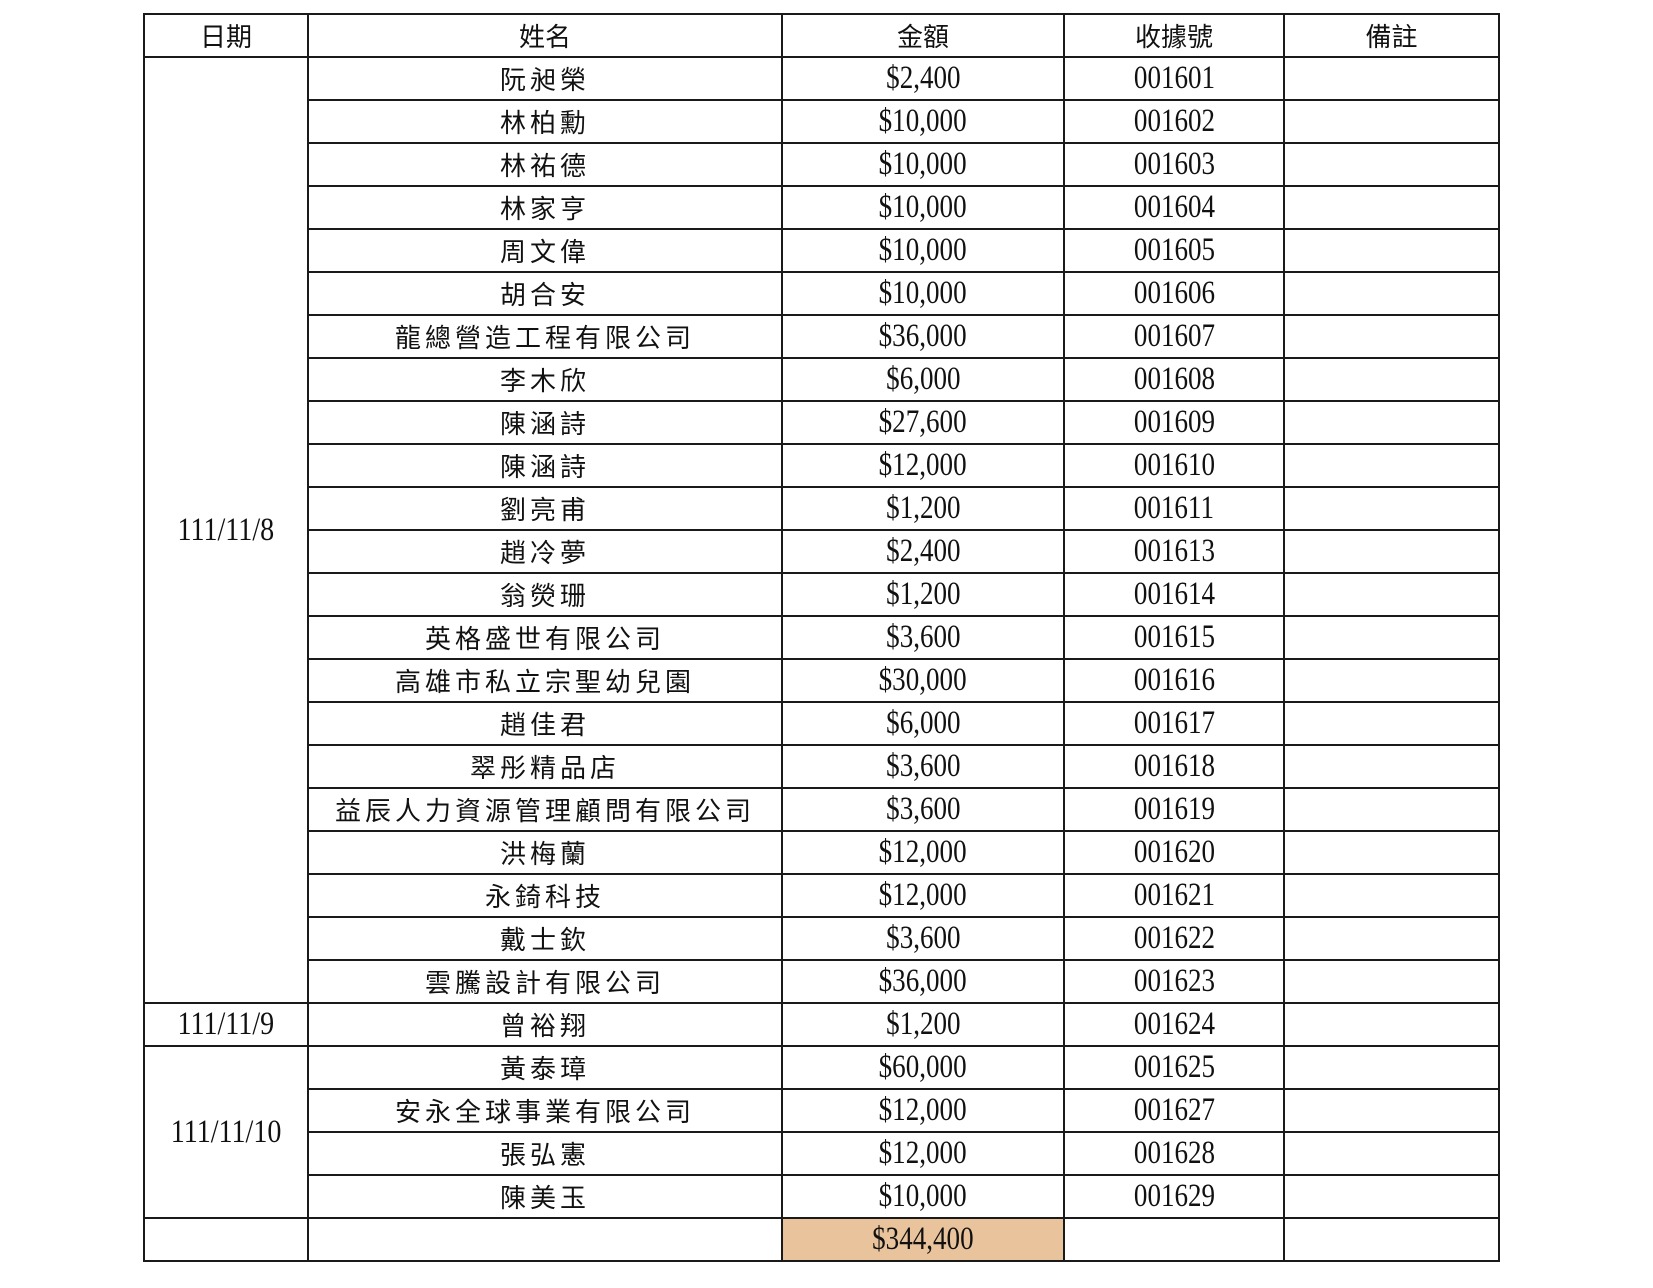 The height and width of the screenshot is (1288, 1653). I want to click on table-row: 安永全球事業有限公司 $12,000 001627, so click(822, 1110).